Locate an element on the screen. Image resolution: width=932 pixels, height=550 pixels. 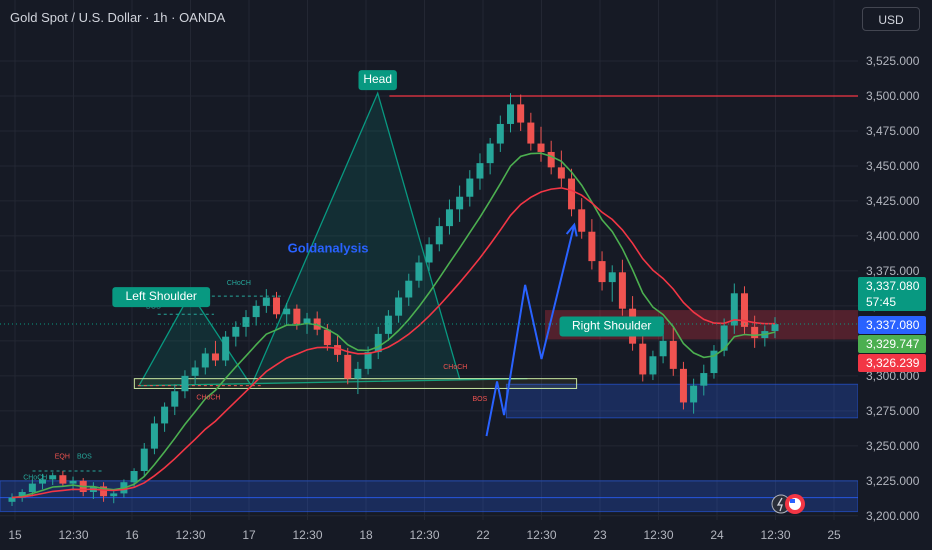
watermark-text: Goldanalysis is located at coordinates (328, 248).